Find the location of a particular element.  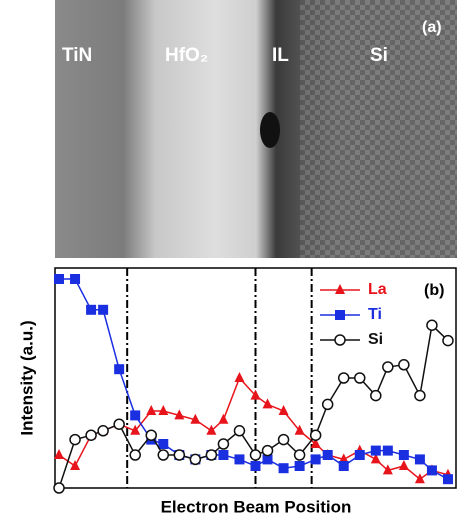

legend-label: Ti is located at coordinates (375, 314).